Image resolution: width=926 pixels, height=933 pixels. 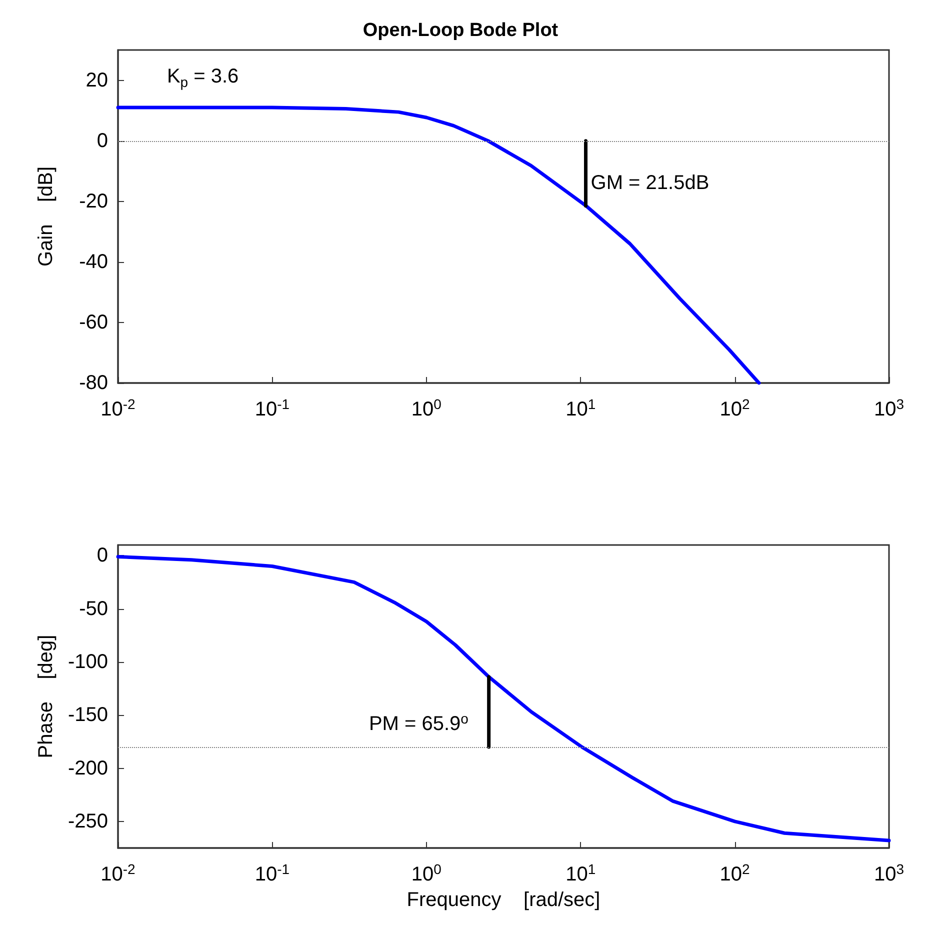 What do you see at coordinates (93, 201) in the screenshot?
I see `y-tick-label: -20` at bounding box center [93, 201].